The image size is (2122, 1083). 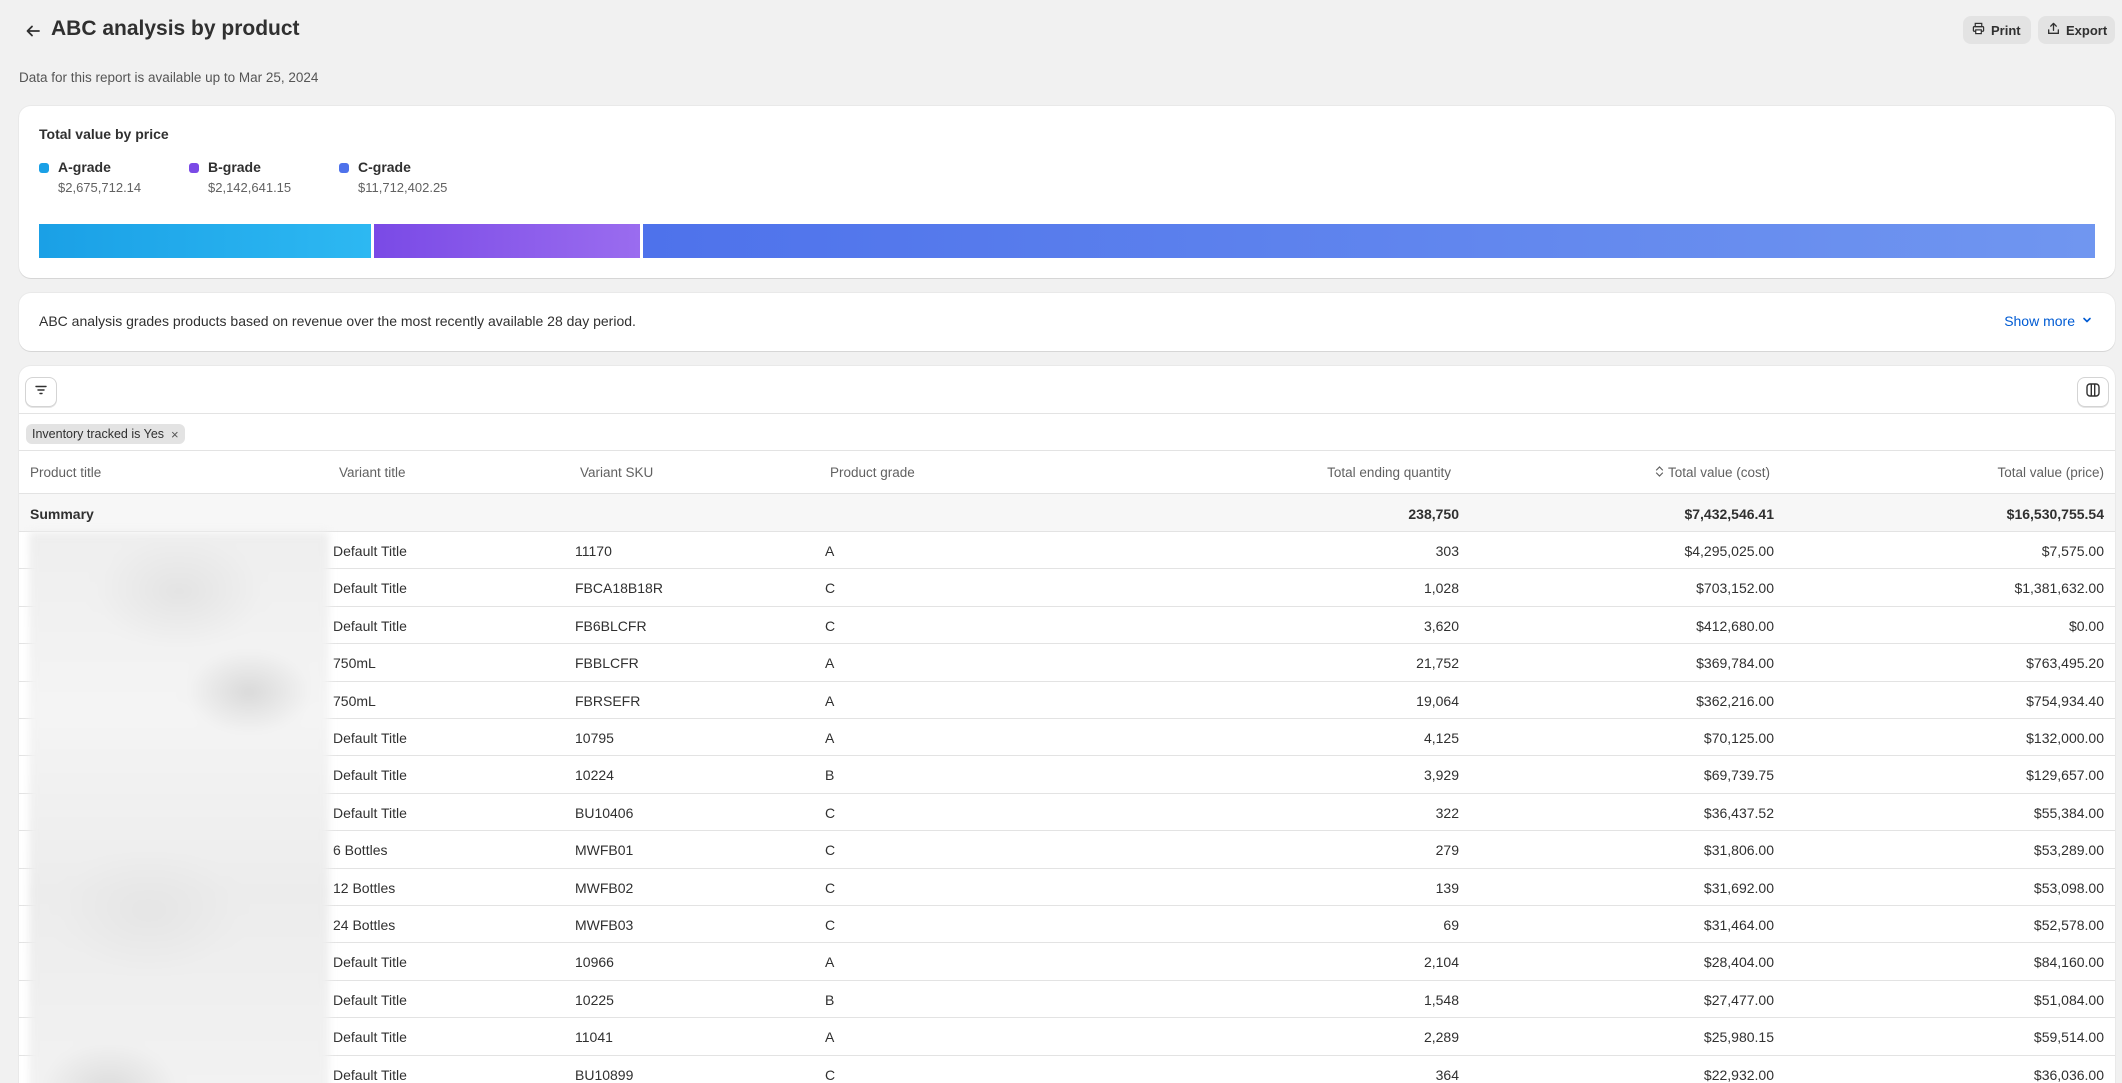 I want to click on column-header-total-value-price: Total value (price), so click(x=2050, y=472).